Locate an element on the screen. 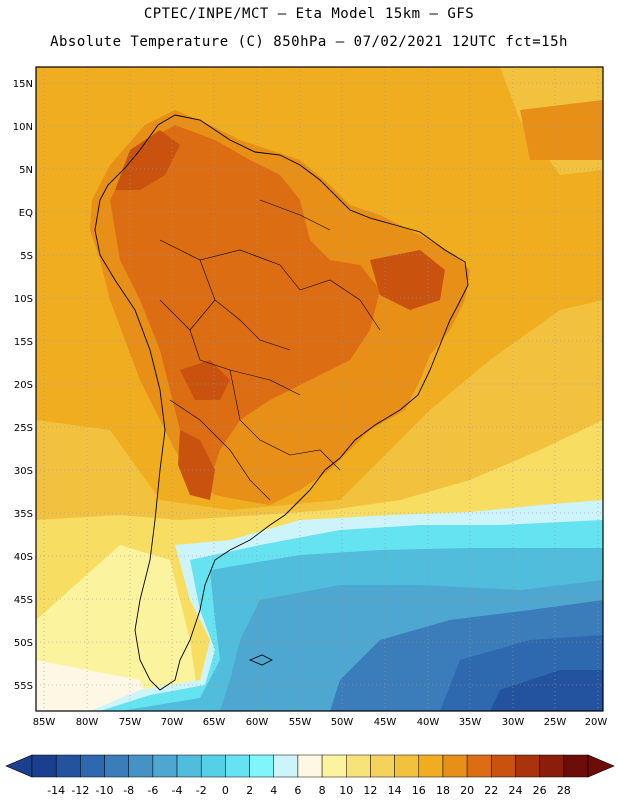  lat-label: 10N is located at coordinates (23, 127).